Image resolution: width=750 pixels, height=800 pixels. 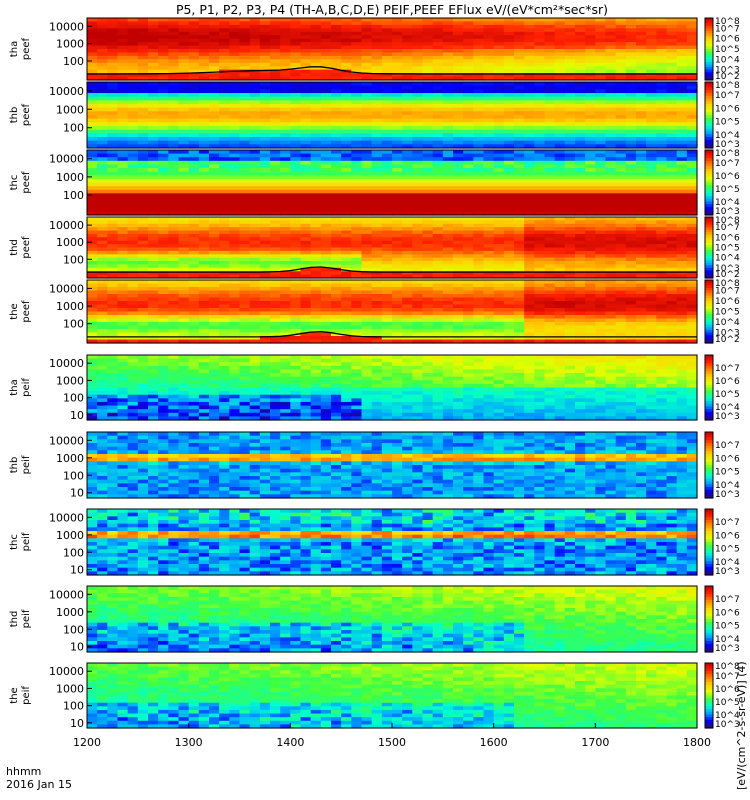 What do you see at coordinates (70, 177) in the screenshot?
I see `y-tick-label: 1000` at bounding box center [70, 177].